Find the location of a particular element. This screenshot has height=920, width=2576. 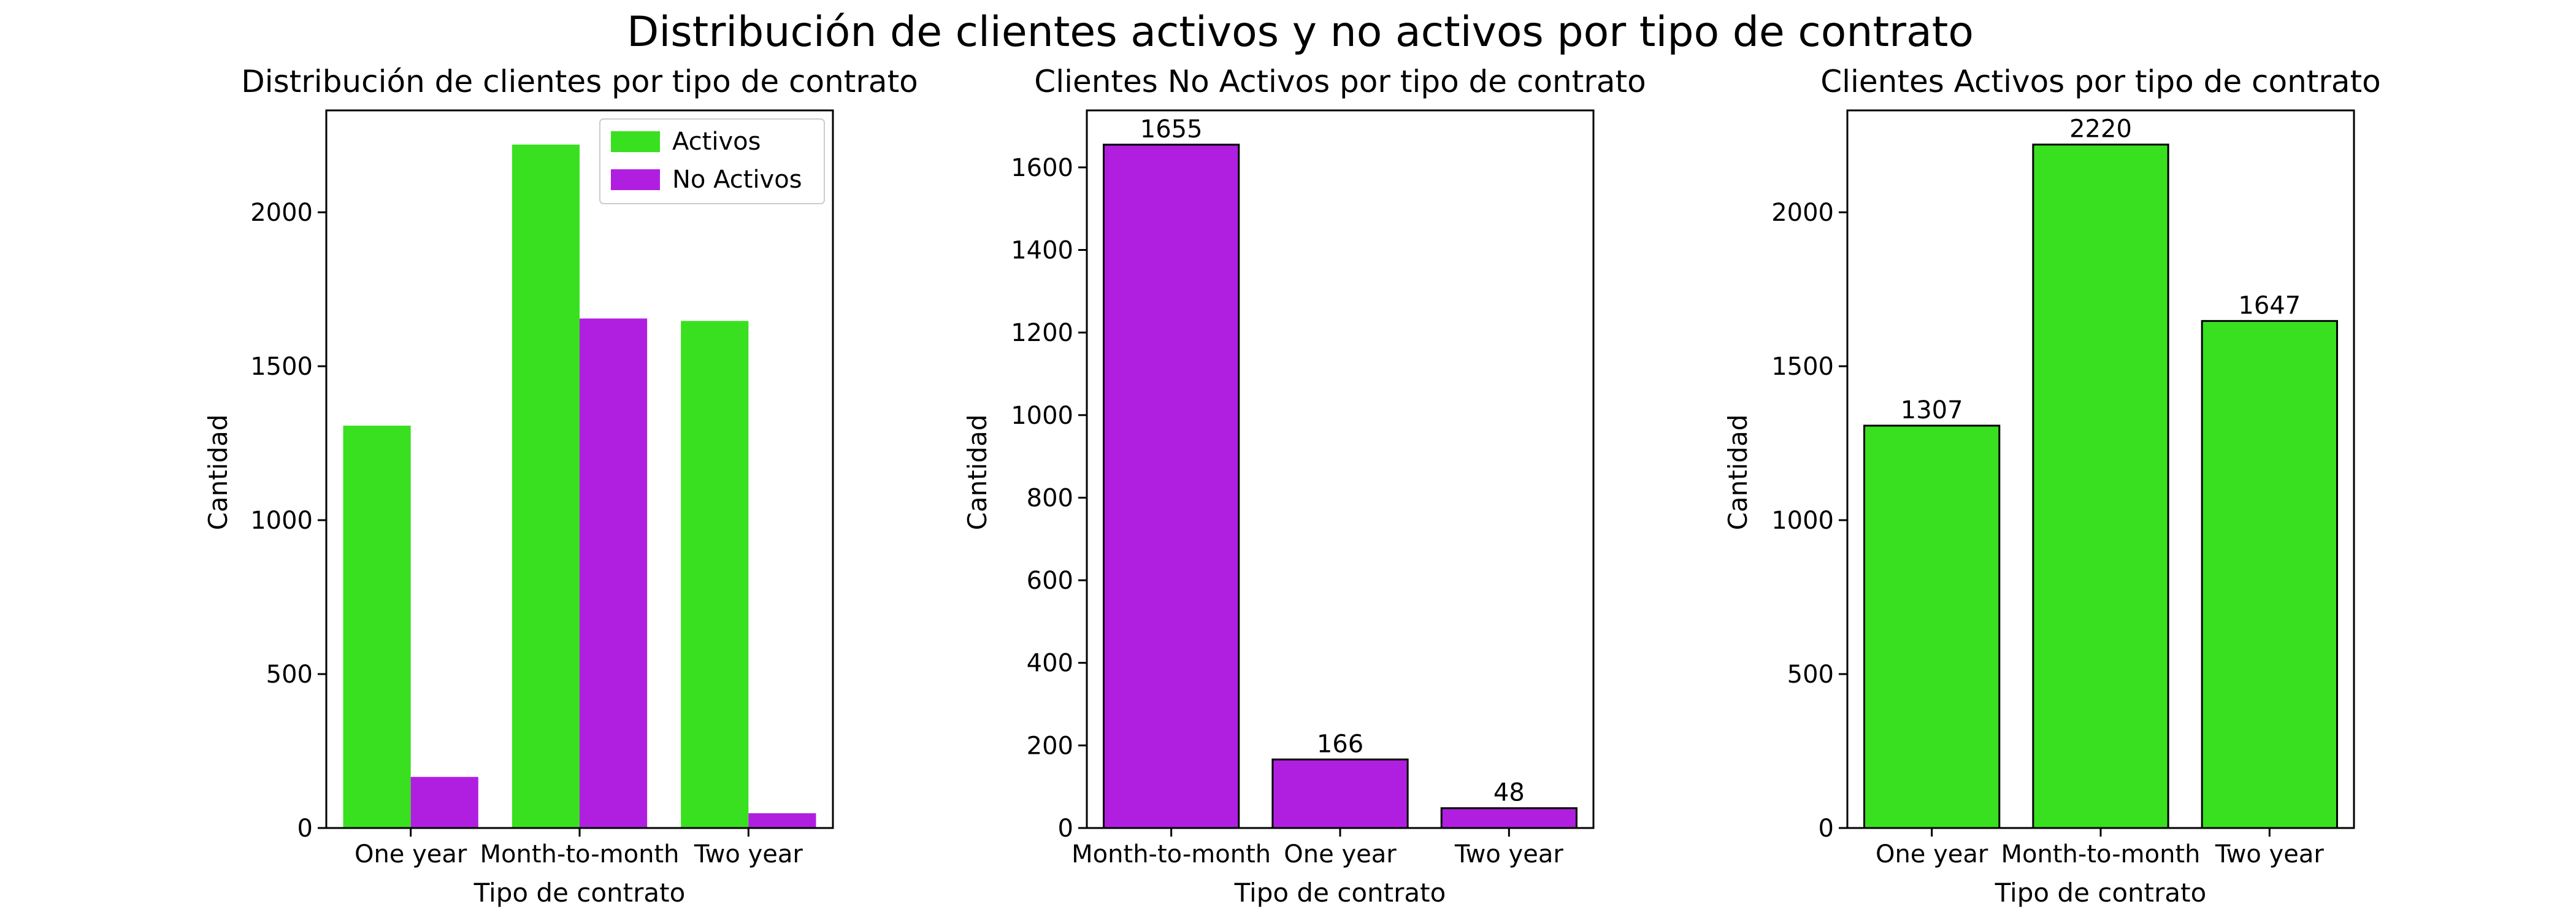

subplot-2-ylabel: Cantidad is located at coordinates (977, 473).